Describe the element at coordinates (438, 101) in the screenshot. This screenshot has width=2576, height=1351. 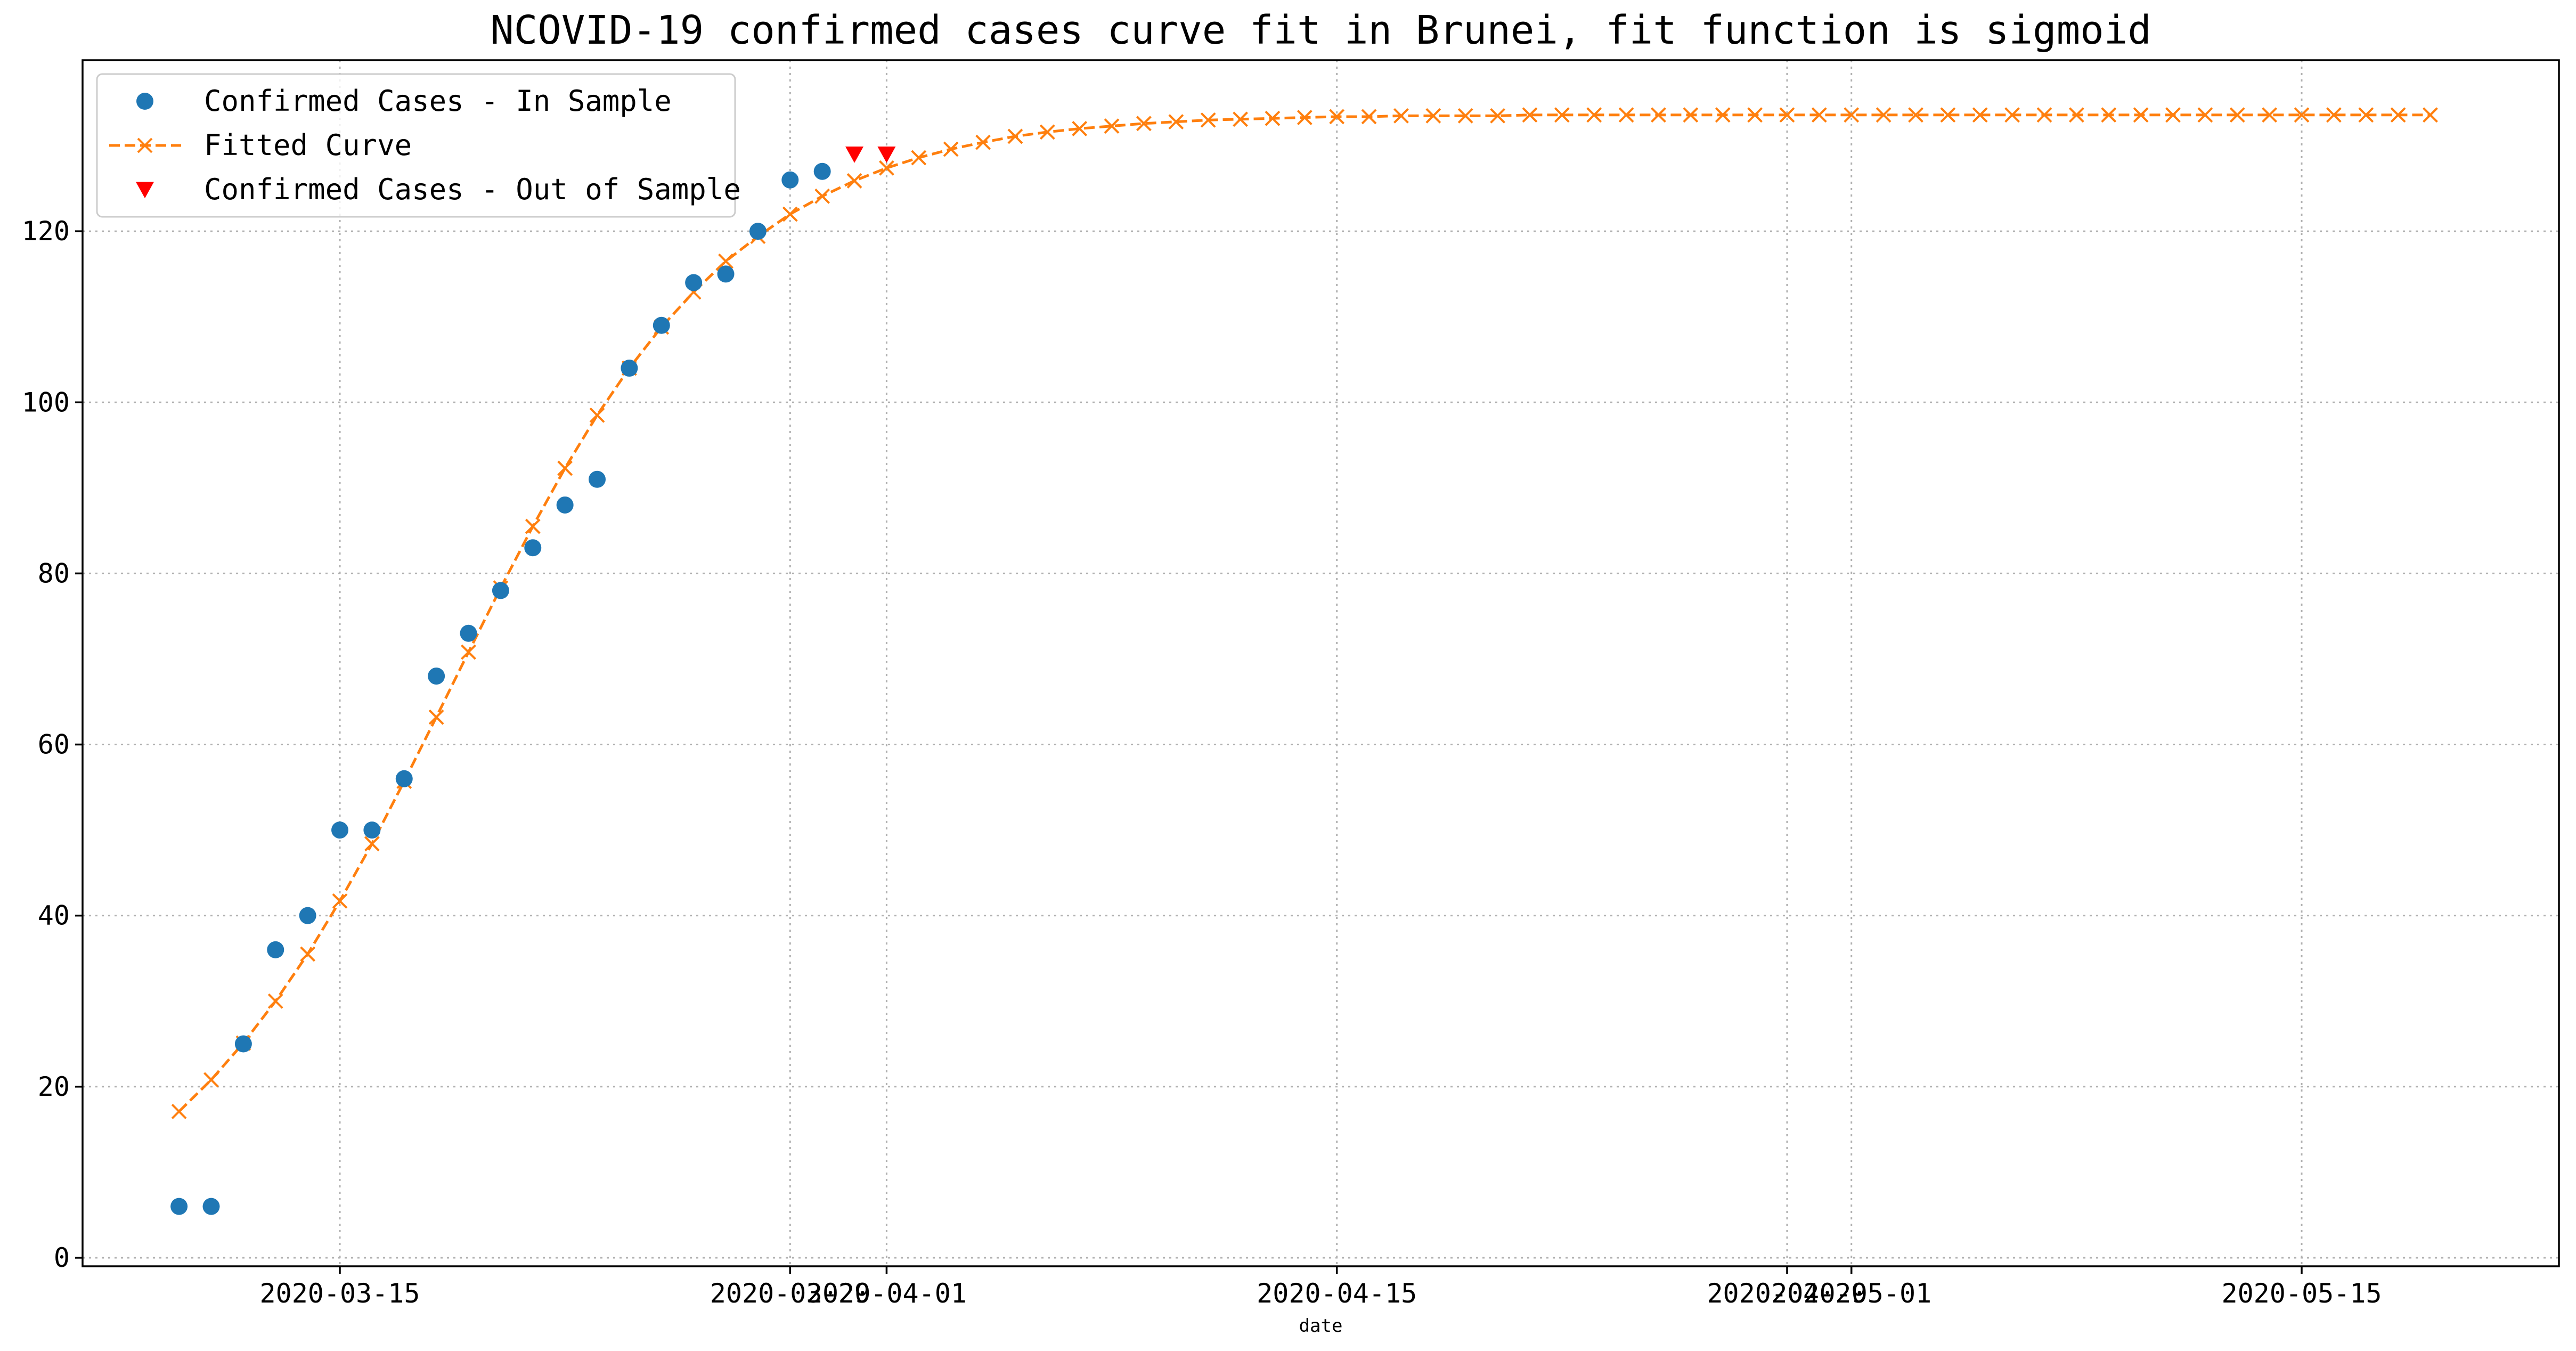
I see `legend-label-in-sample: Confirmed Cases - In Sample` at that location.